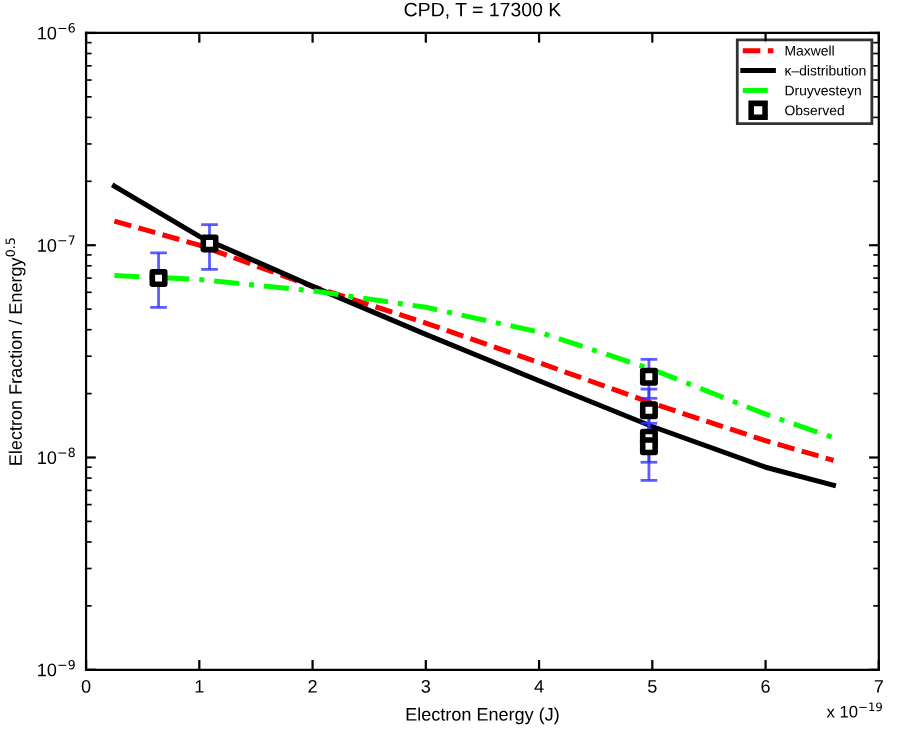  Describe the element at coordinates (199, 686) in the screenshot. I see `x-tick-label: 1` at that location.